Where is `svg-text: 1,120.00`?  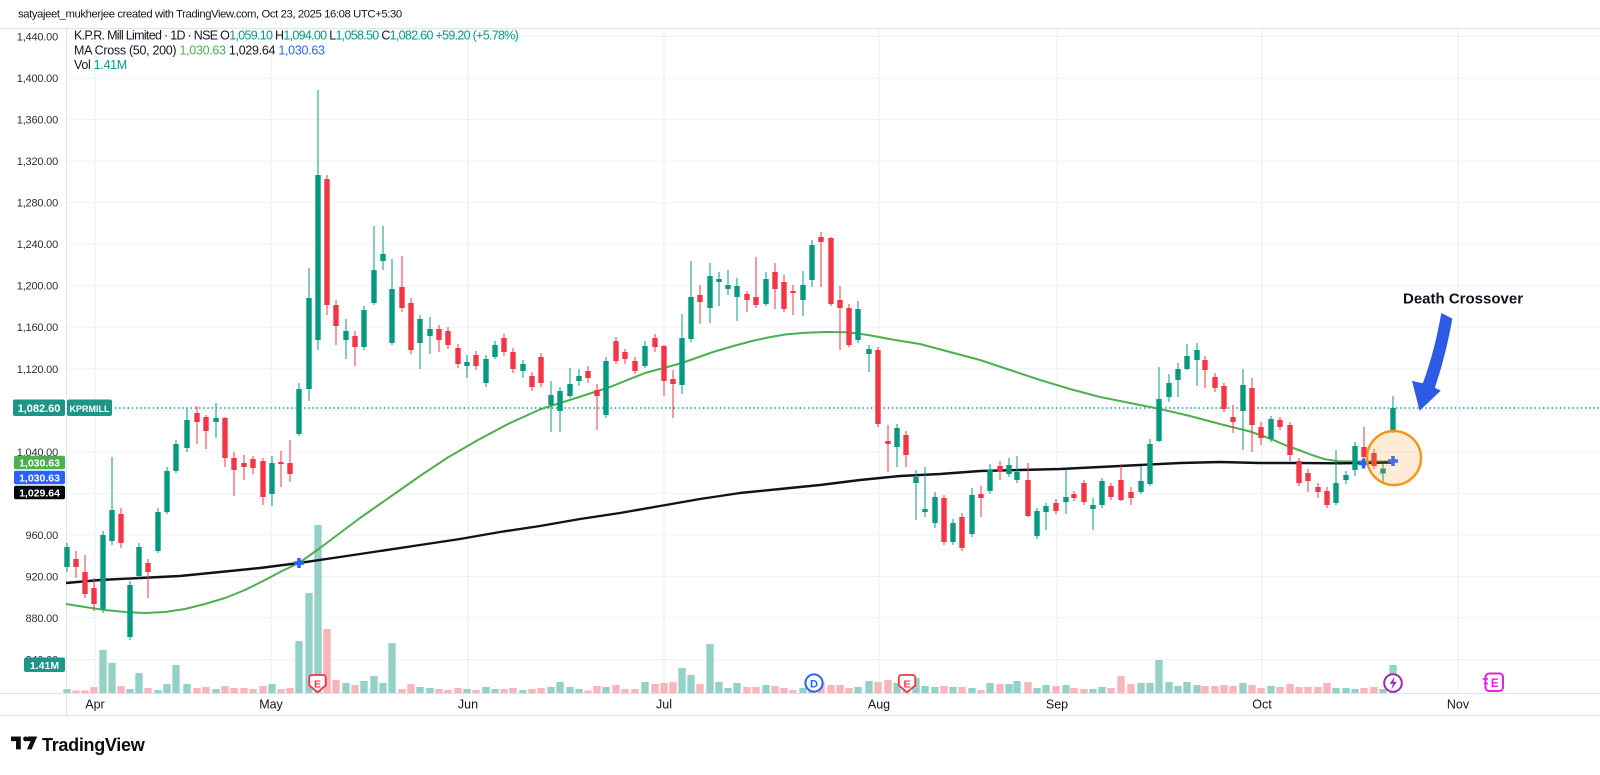 svg-text: 1,120.00 is located at coordinates (37, 370).